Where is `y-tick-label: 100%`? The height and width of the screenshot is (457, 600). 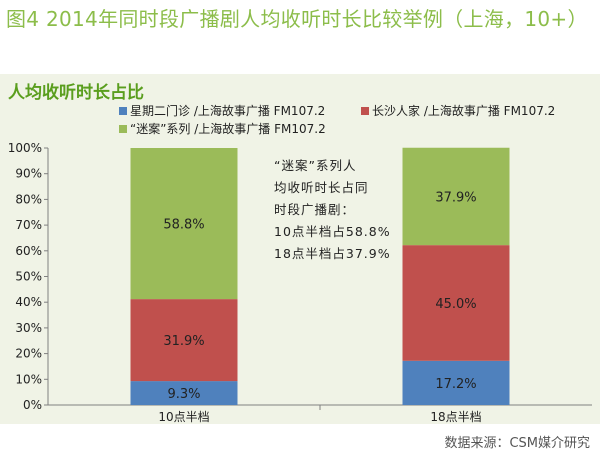 y-tick-label: 100% is located at coordinates (25, 148).